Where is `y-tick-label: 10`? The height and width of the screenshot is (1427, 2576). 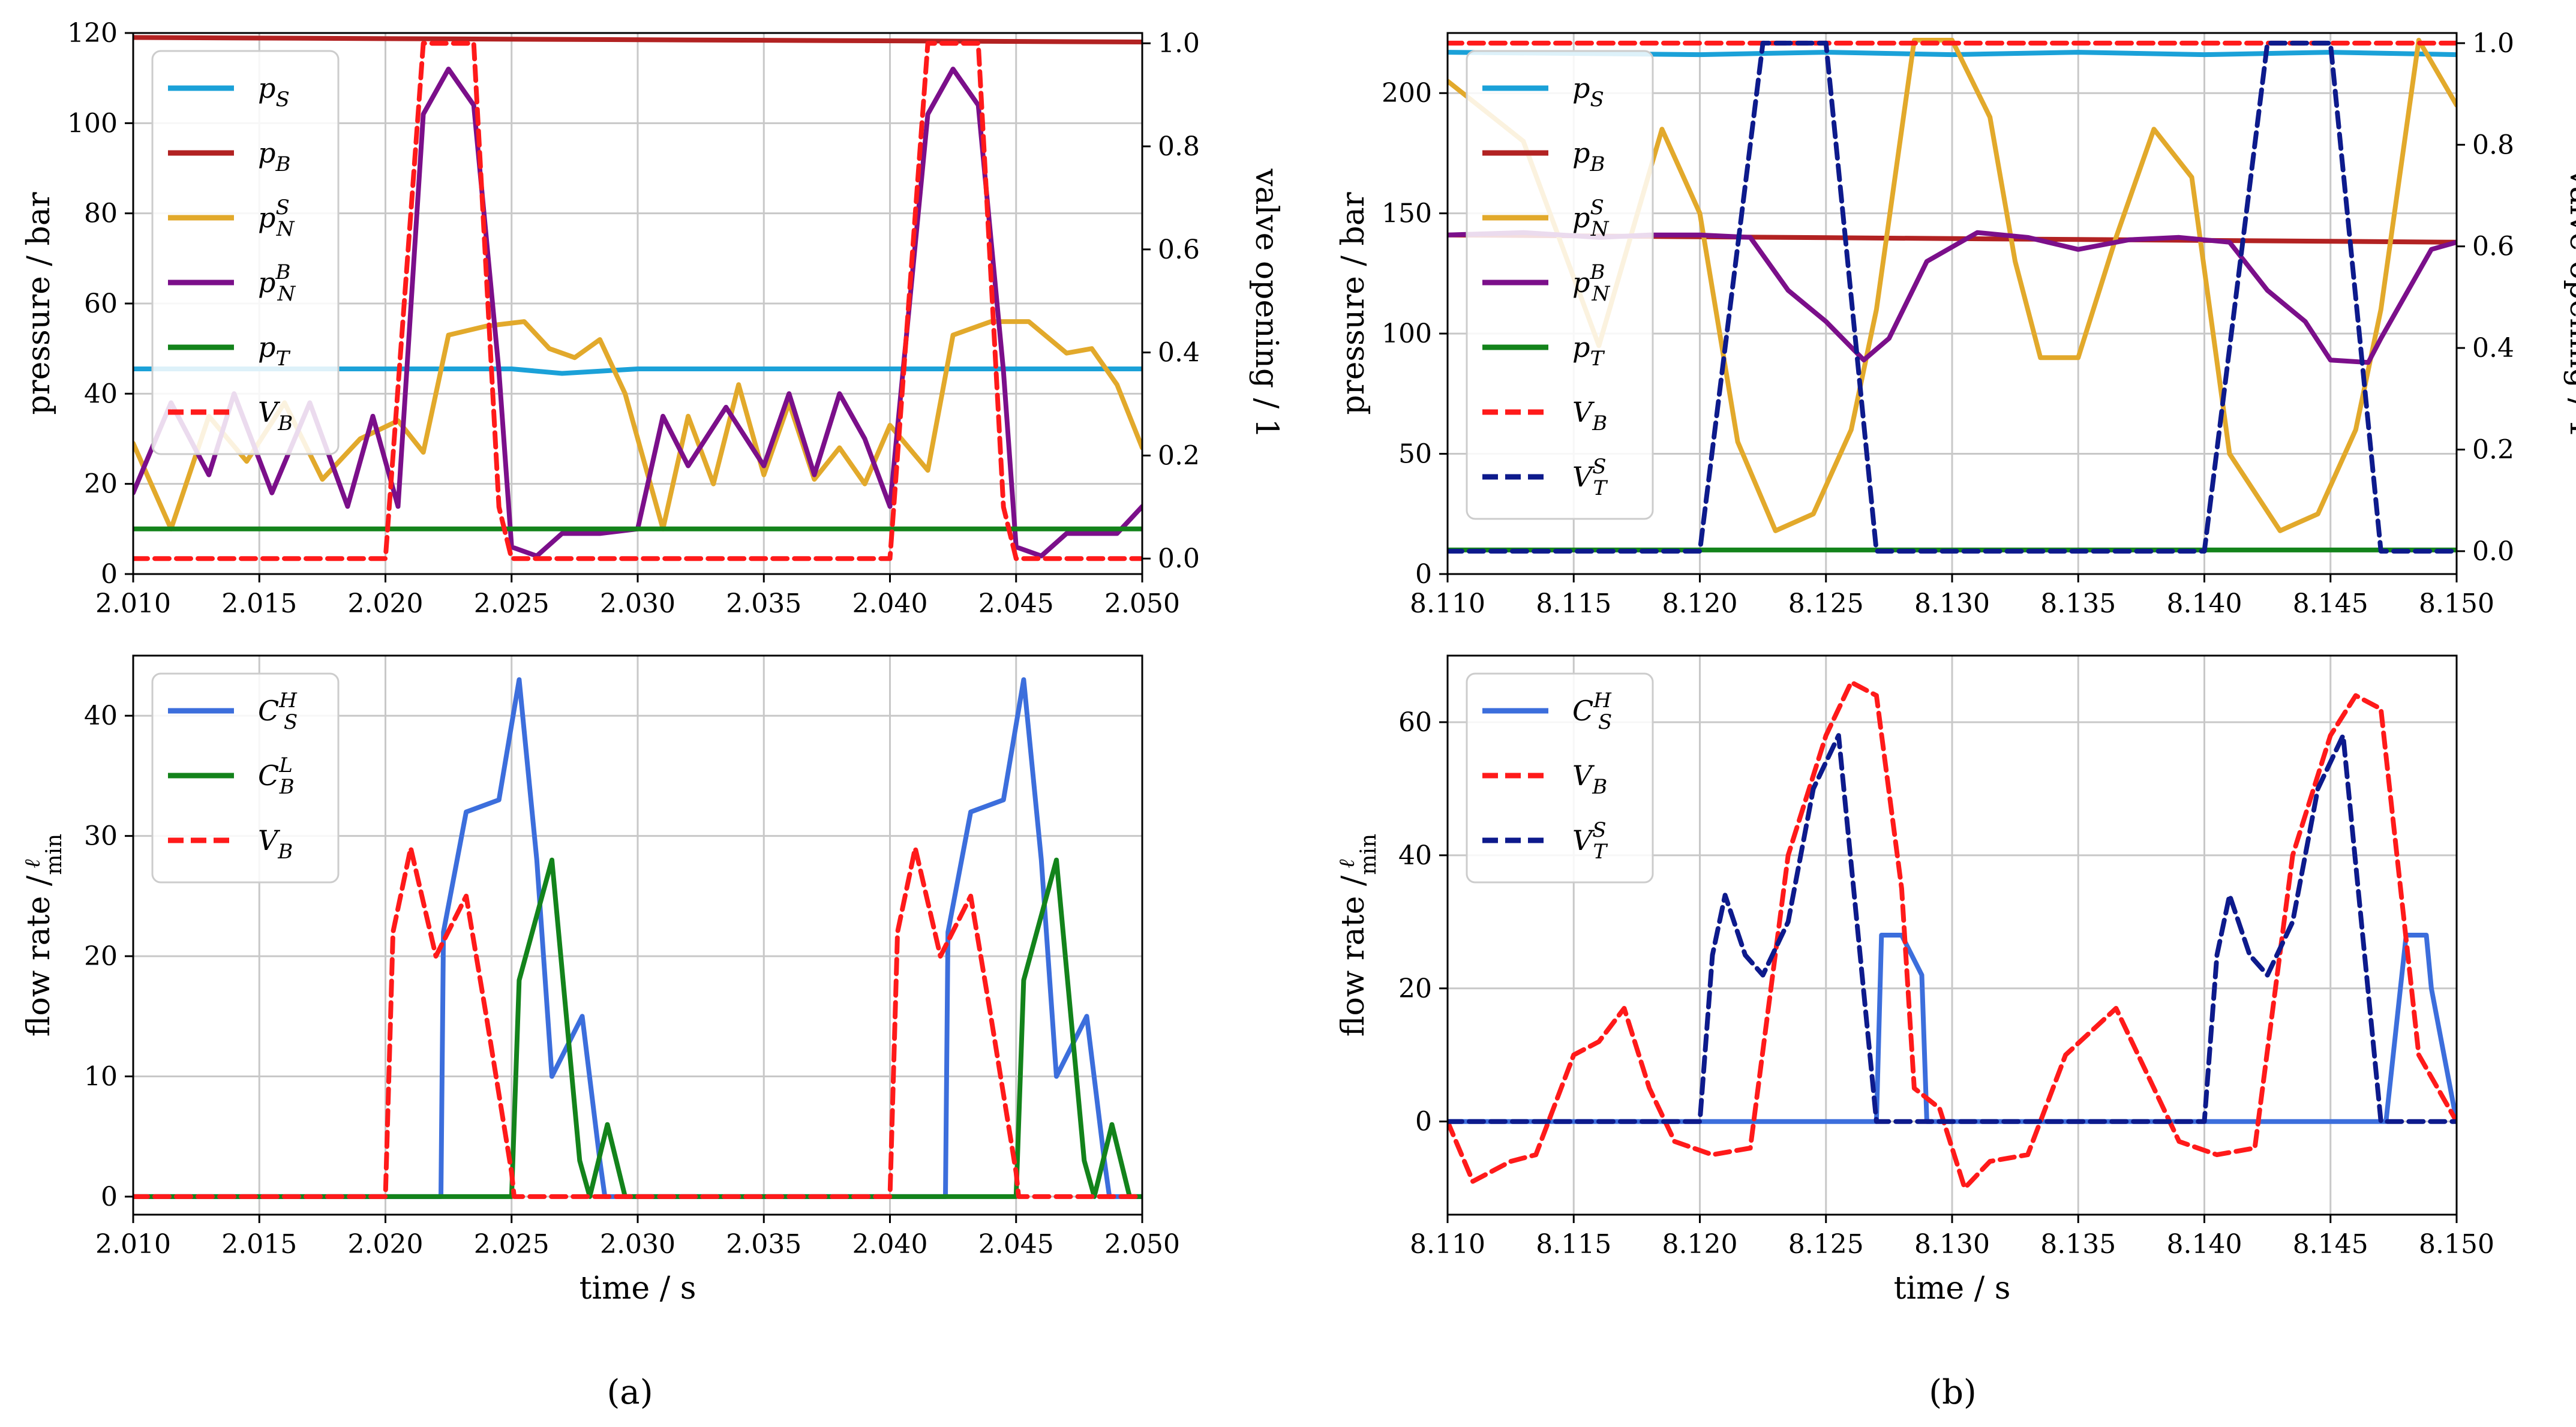 y-tick-label: 10 is located at coordinates (101, 1077).